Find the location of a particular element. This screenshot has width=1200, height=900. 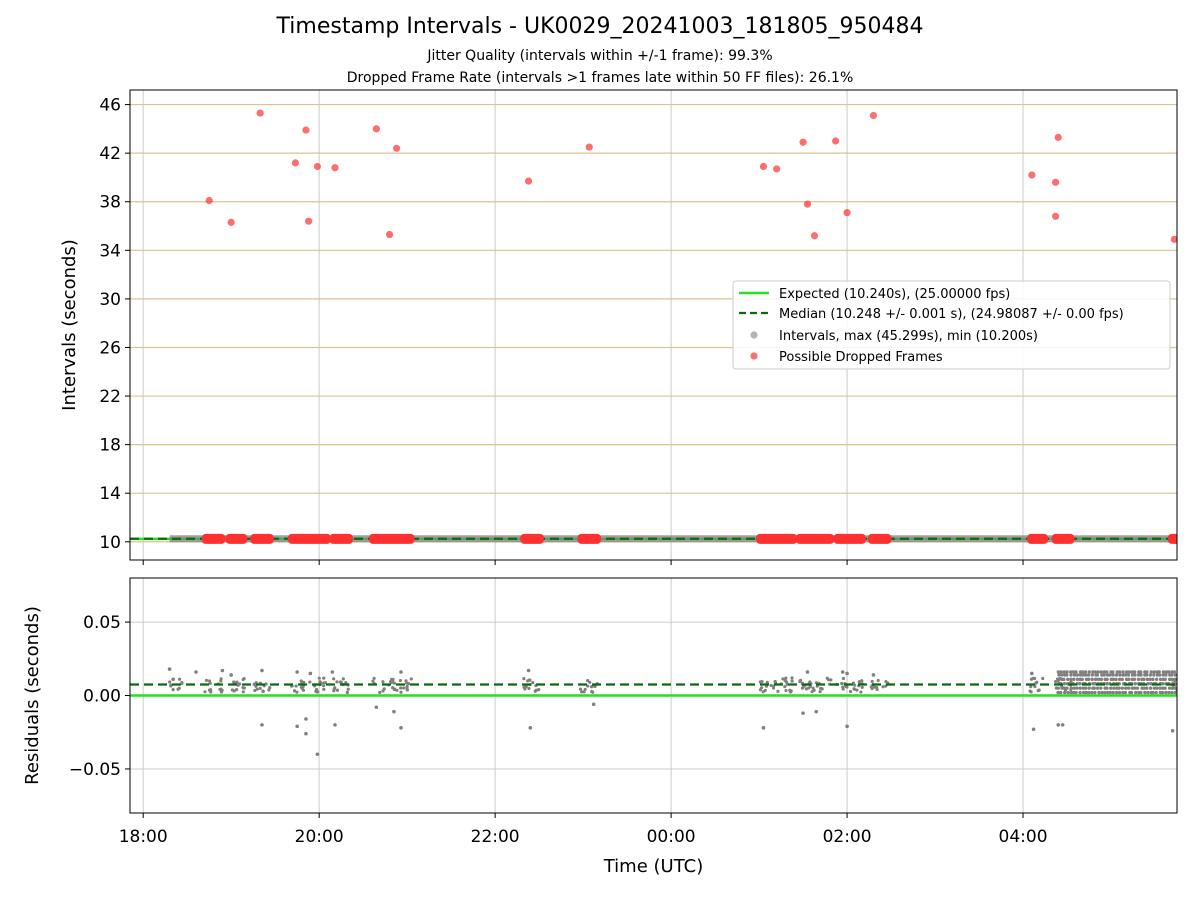

legend-intervals-swatch is located at coordinates (754, 335).